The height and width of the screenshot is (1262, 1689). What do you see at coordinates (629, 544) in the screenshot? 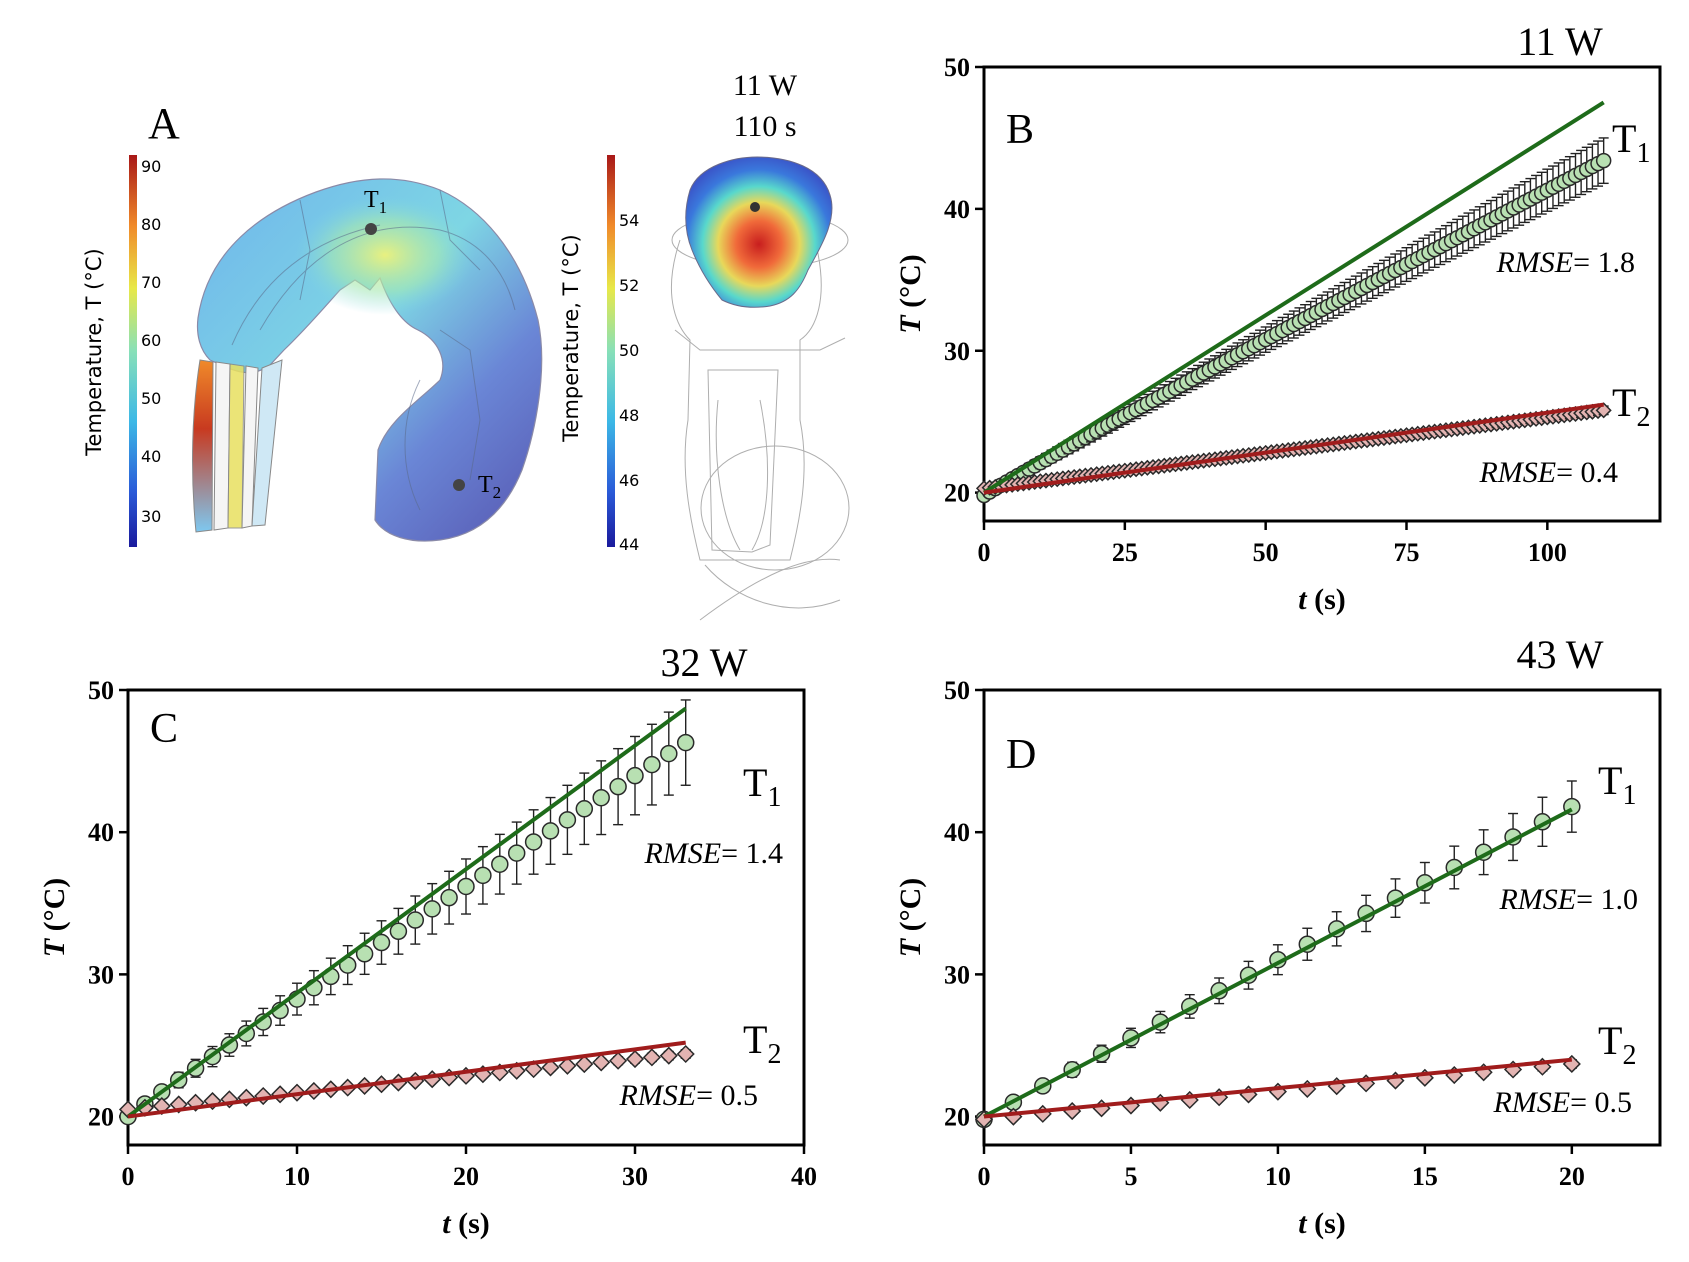
I see `colorbar-right-tick: 44` at bounding box center [629, 544].